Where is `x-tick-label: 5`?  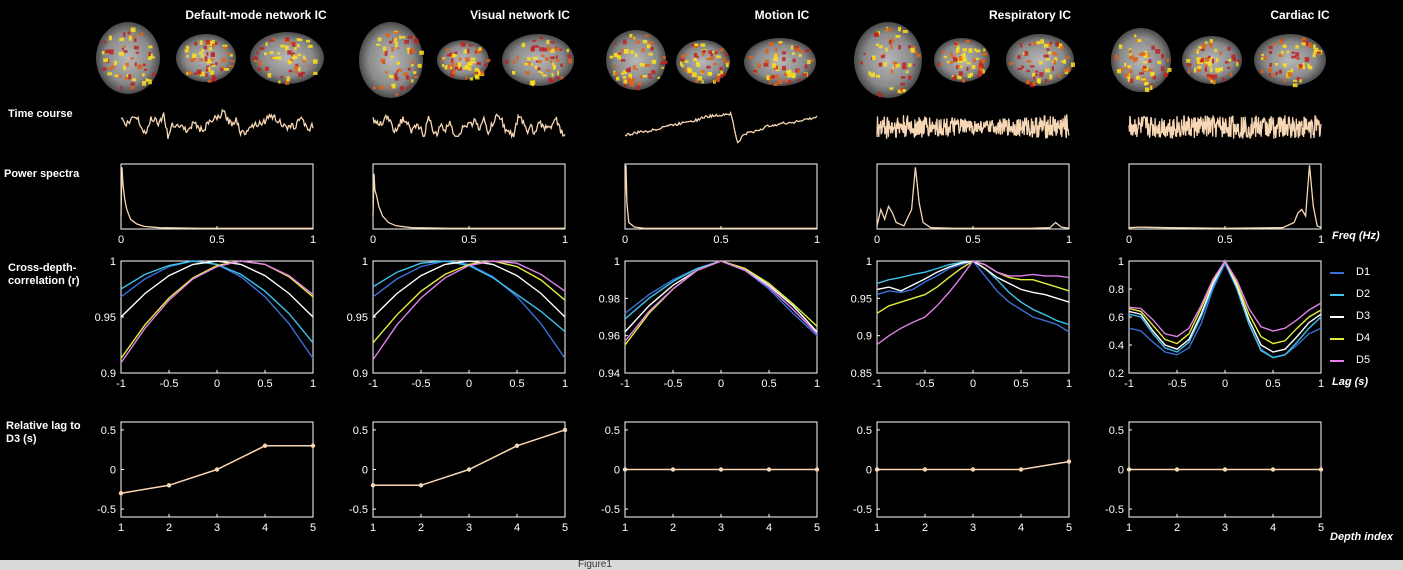 x-tick-label: 5 is located at coordinates (565, 528).